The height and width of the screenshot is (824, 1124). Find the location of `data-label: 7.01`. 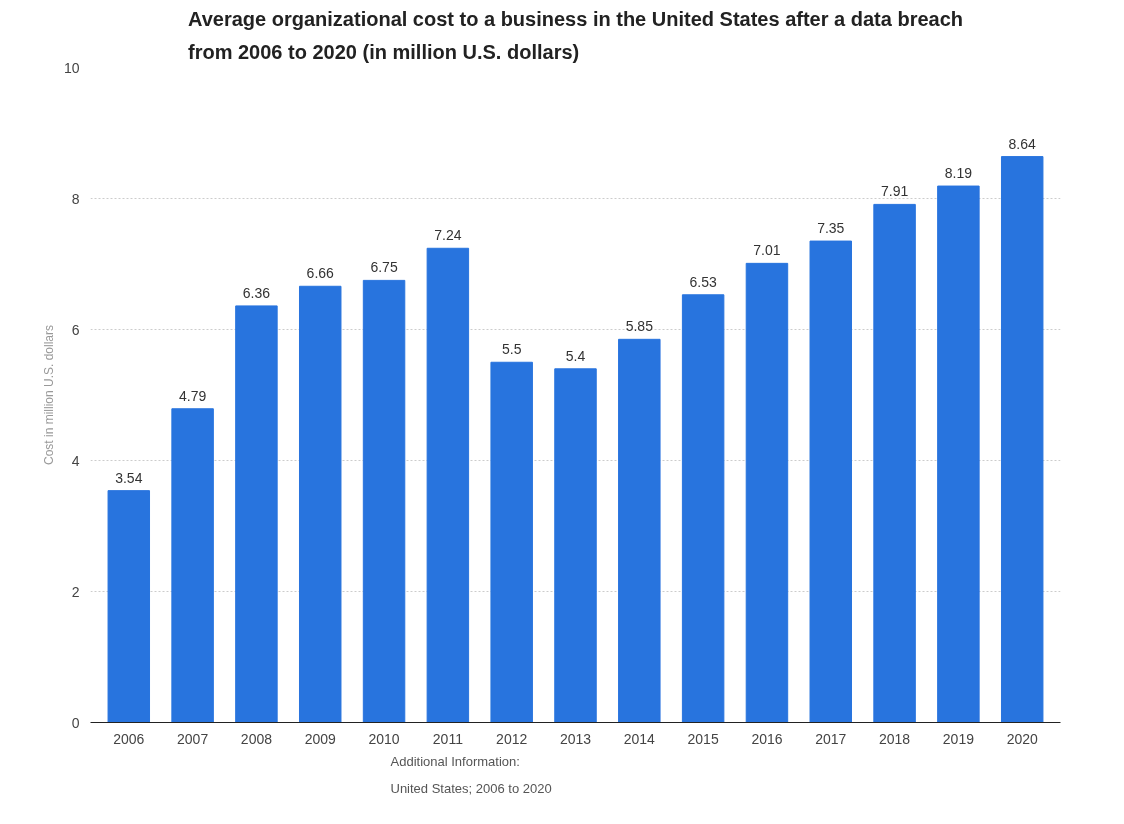

data-label: 7.01 is located at coordinates (767, 250).